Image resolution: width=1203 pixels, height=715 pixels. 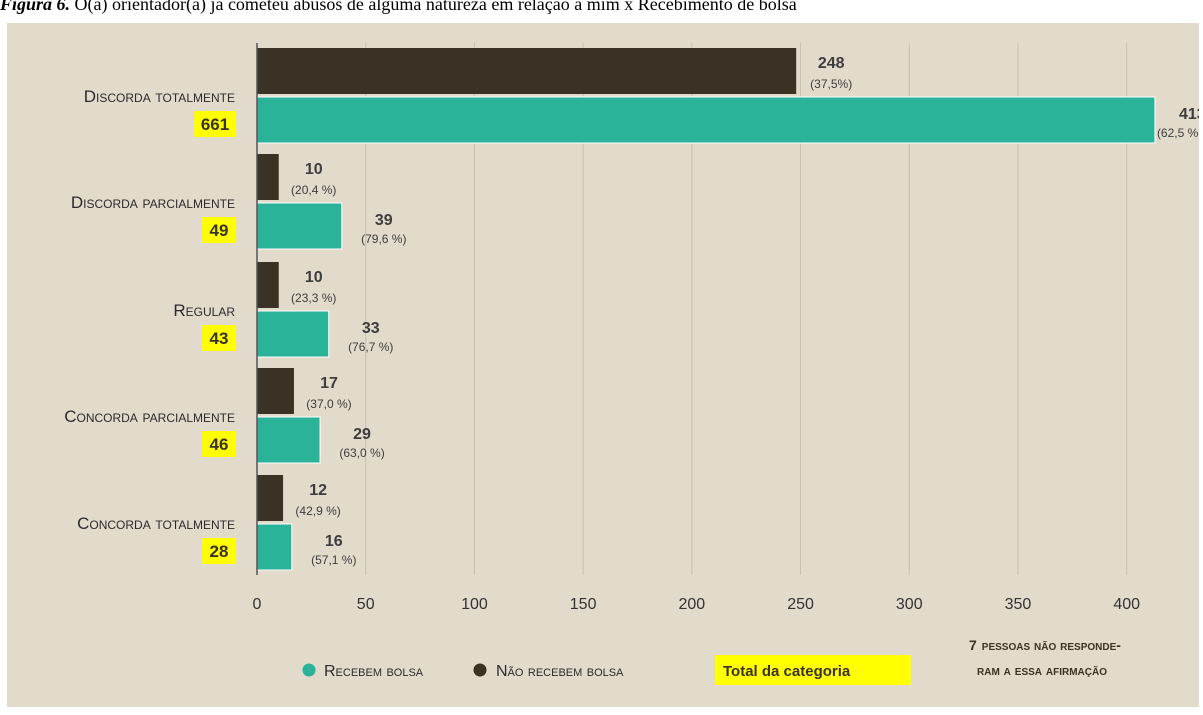 I want to click on percent-label-recebem: (62,5 %, so click(x=1178, y=133).